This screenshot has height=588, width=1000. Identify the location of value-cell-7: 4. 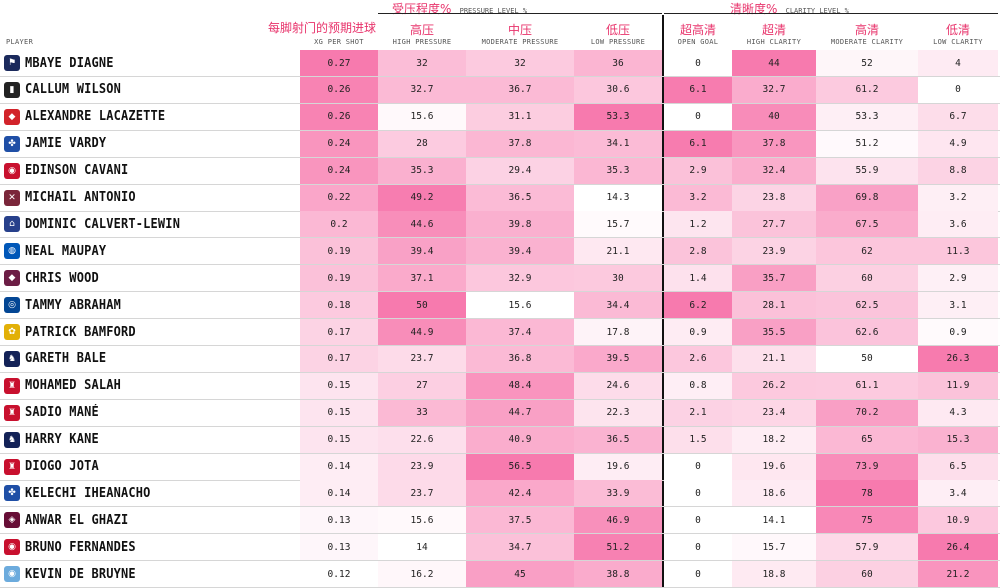
(958, 63).